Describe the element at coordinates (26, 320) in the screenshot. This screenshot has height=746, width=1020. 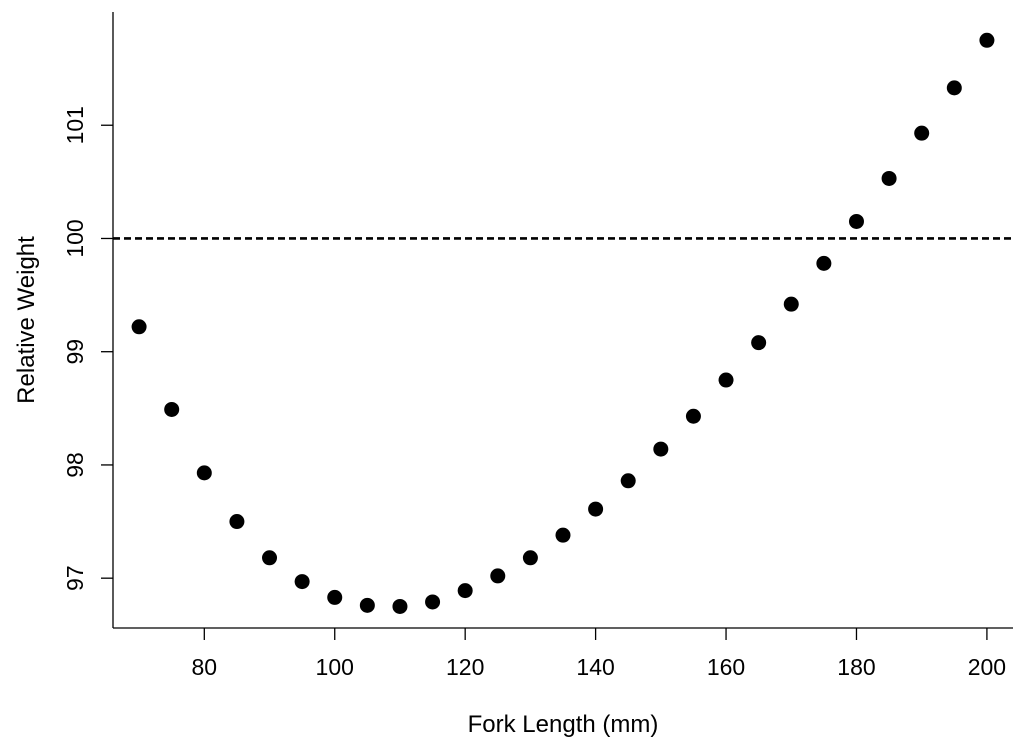
I see `y-axis-title: Relative Weight` at that location.